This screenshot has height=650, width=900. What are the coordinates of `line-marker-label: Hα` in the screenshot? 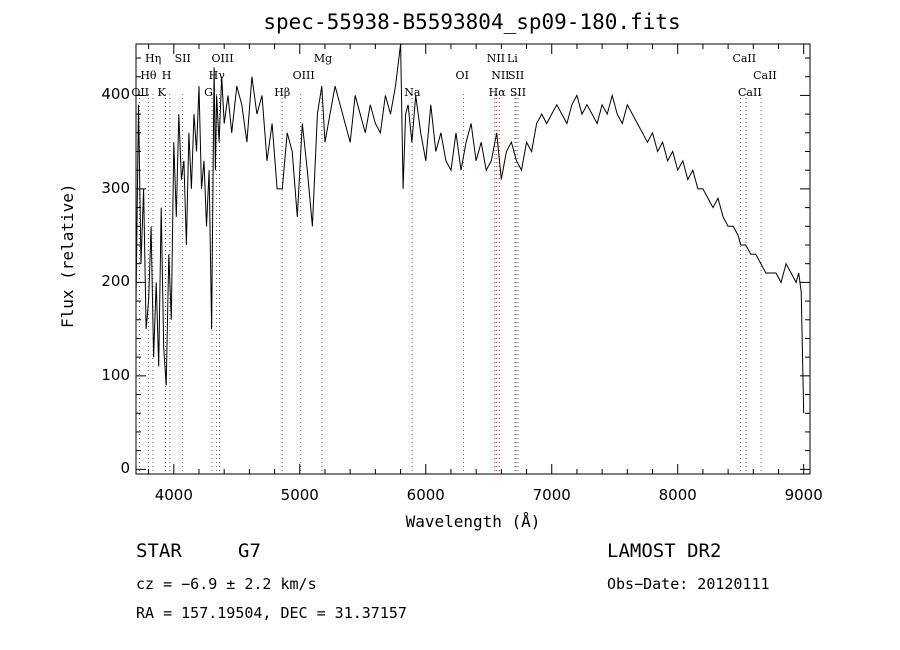 It's located at (497, 92).